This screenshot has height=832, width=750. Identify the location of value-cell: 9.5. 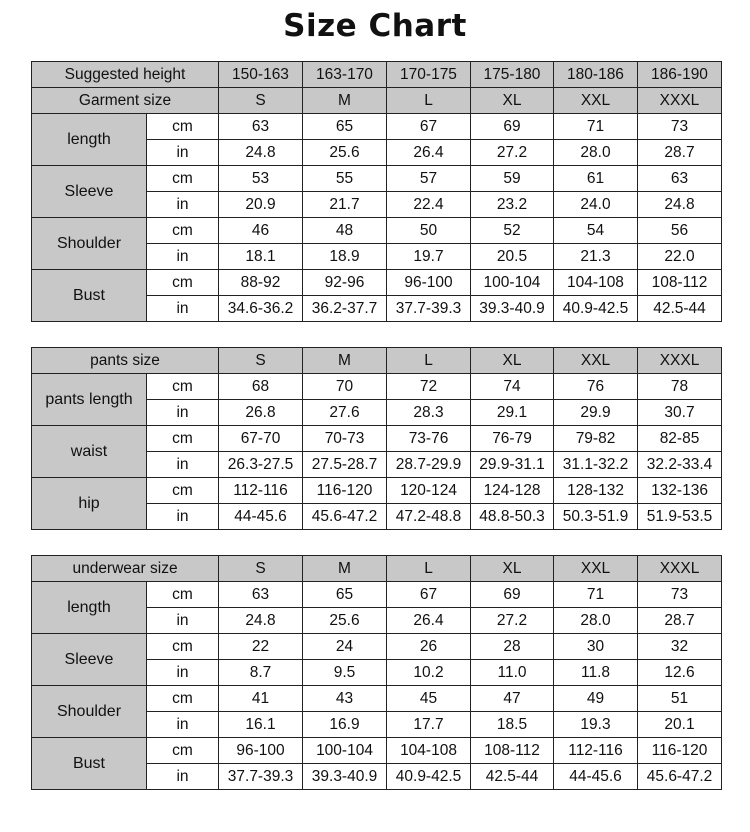
(345, 672).